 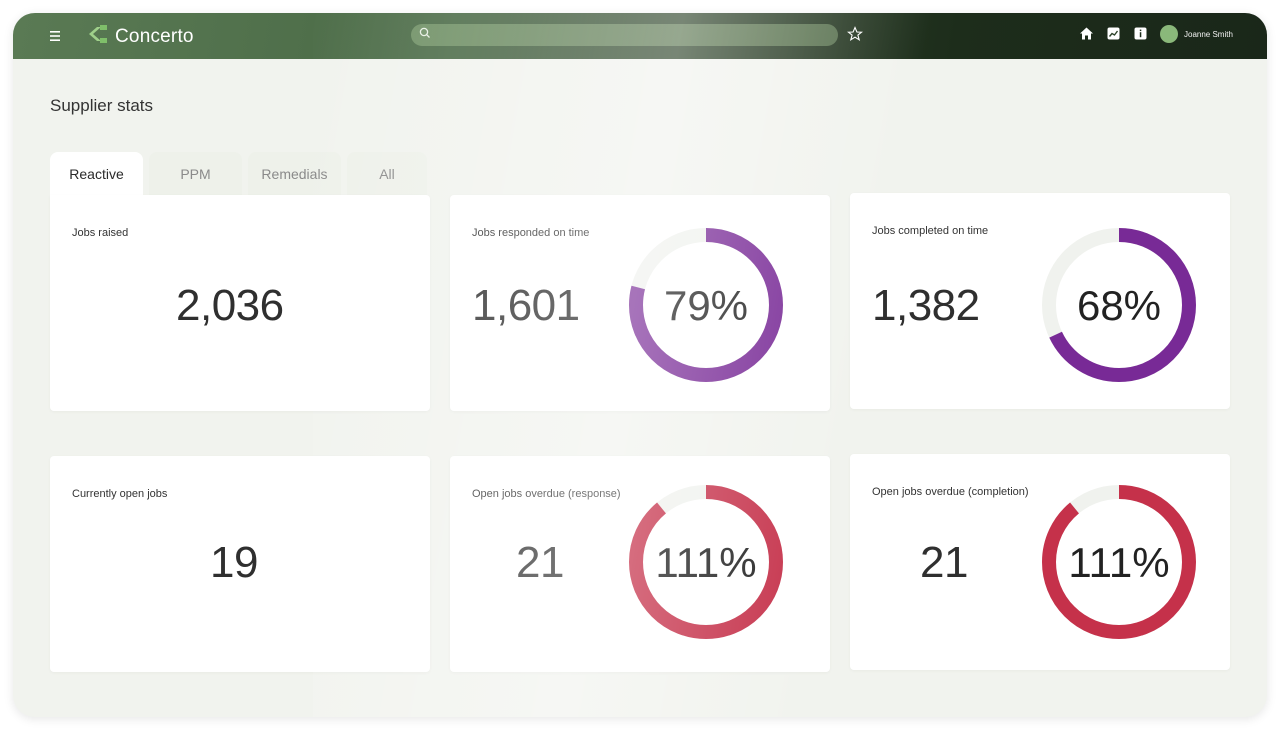 What do you see at coordinates (926, 305) in the screenshot?
I see `jobs-completed-value: 1,382` at bounding box center [926, 305].